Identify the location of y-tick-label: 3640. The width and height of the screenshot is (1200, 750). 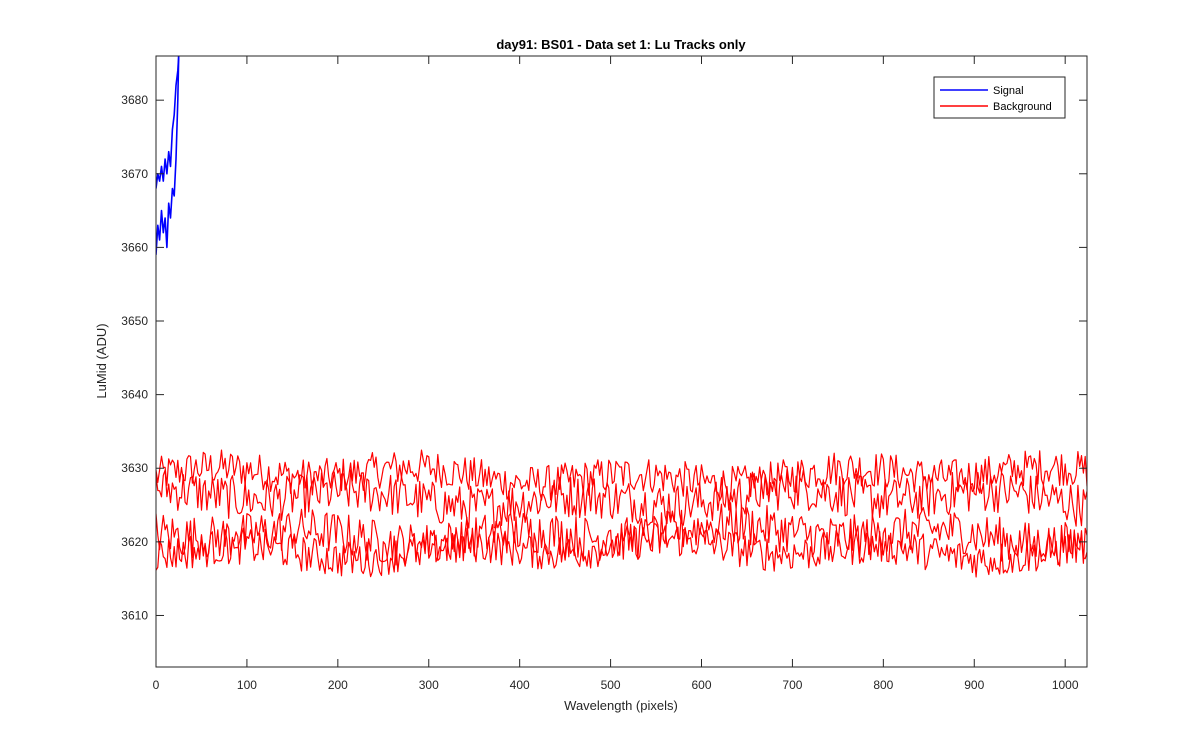
(134, 395).